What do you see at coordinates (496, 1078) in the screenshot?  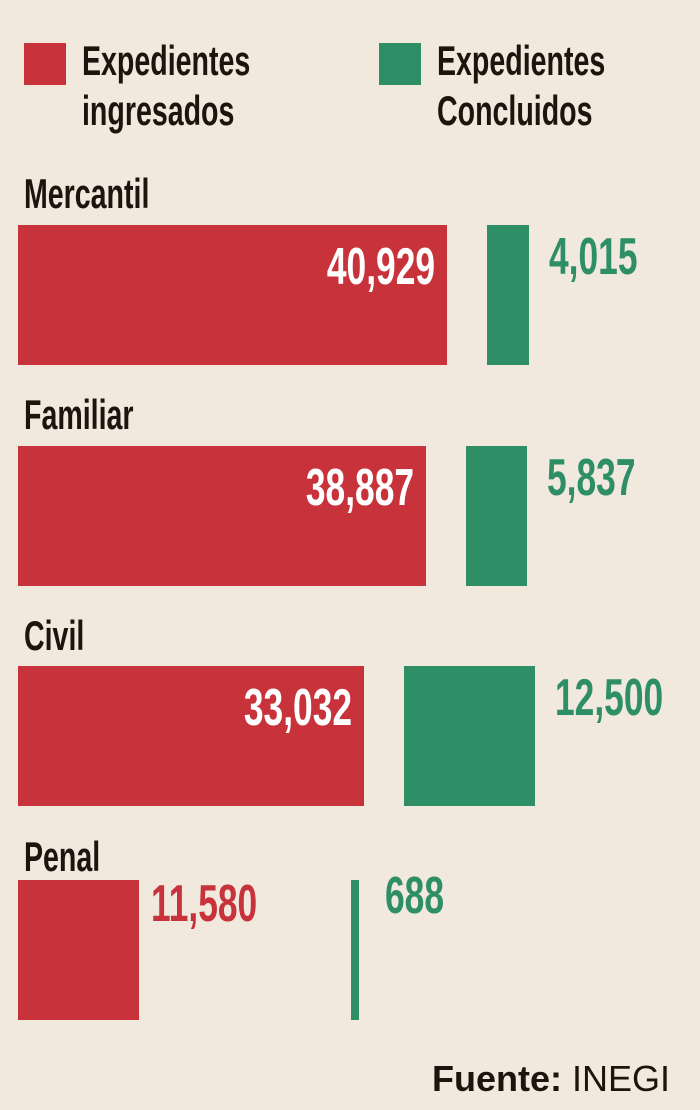 I see `source-label: Fuente:` at bounding box center [496, 1078].